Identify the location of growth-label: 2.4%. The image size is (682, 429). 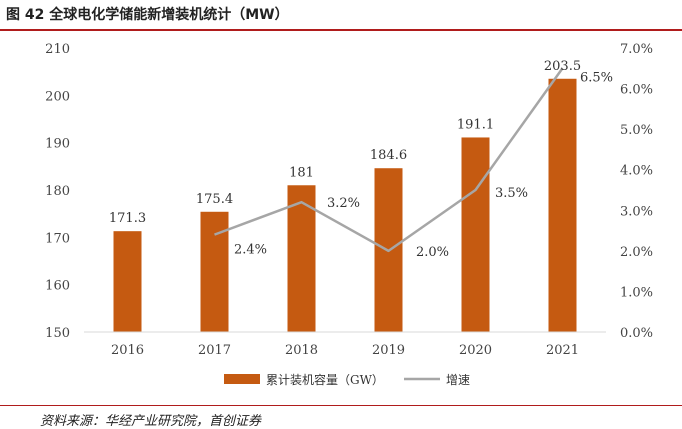
(250, 250).